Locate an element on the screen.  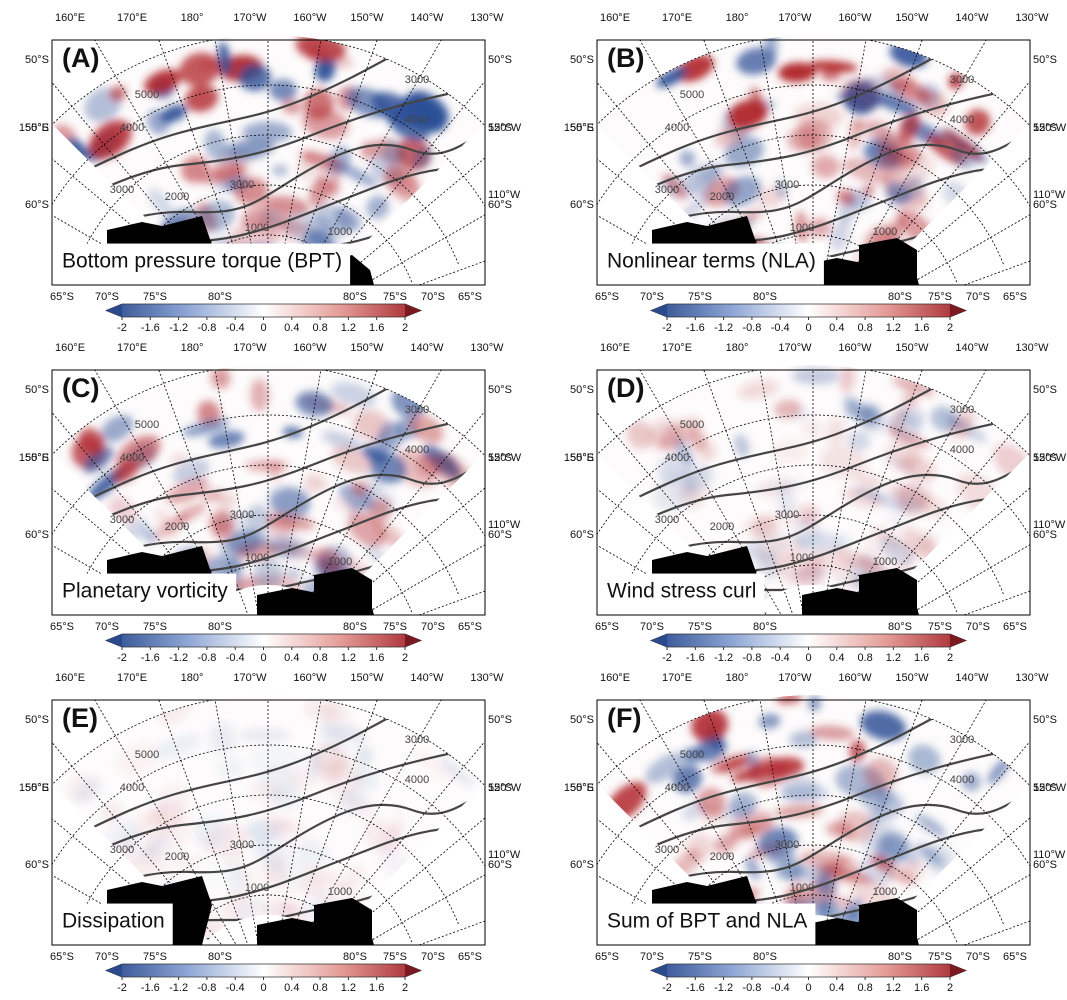
colorbar-tick-label: 1.2 is located at coordinates (348, 328).